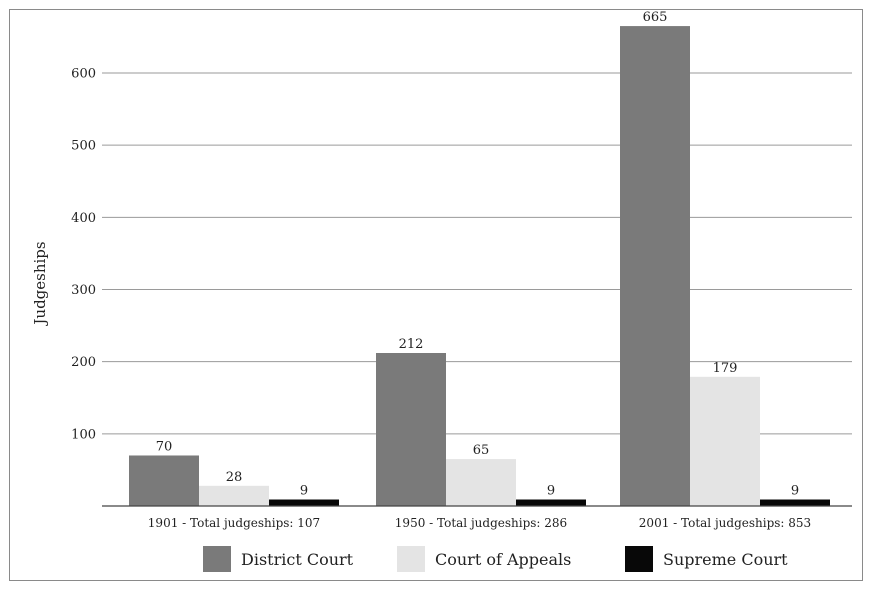 This screenshot has height=591, width=873. What do you see at coordinates (725, 523) in the screenshot?
I see `x-category-label: 2001 - Total judgeships: 853` at bounding box center [725, 523].